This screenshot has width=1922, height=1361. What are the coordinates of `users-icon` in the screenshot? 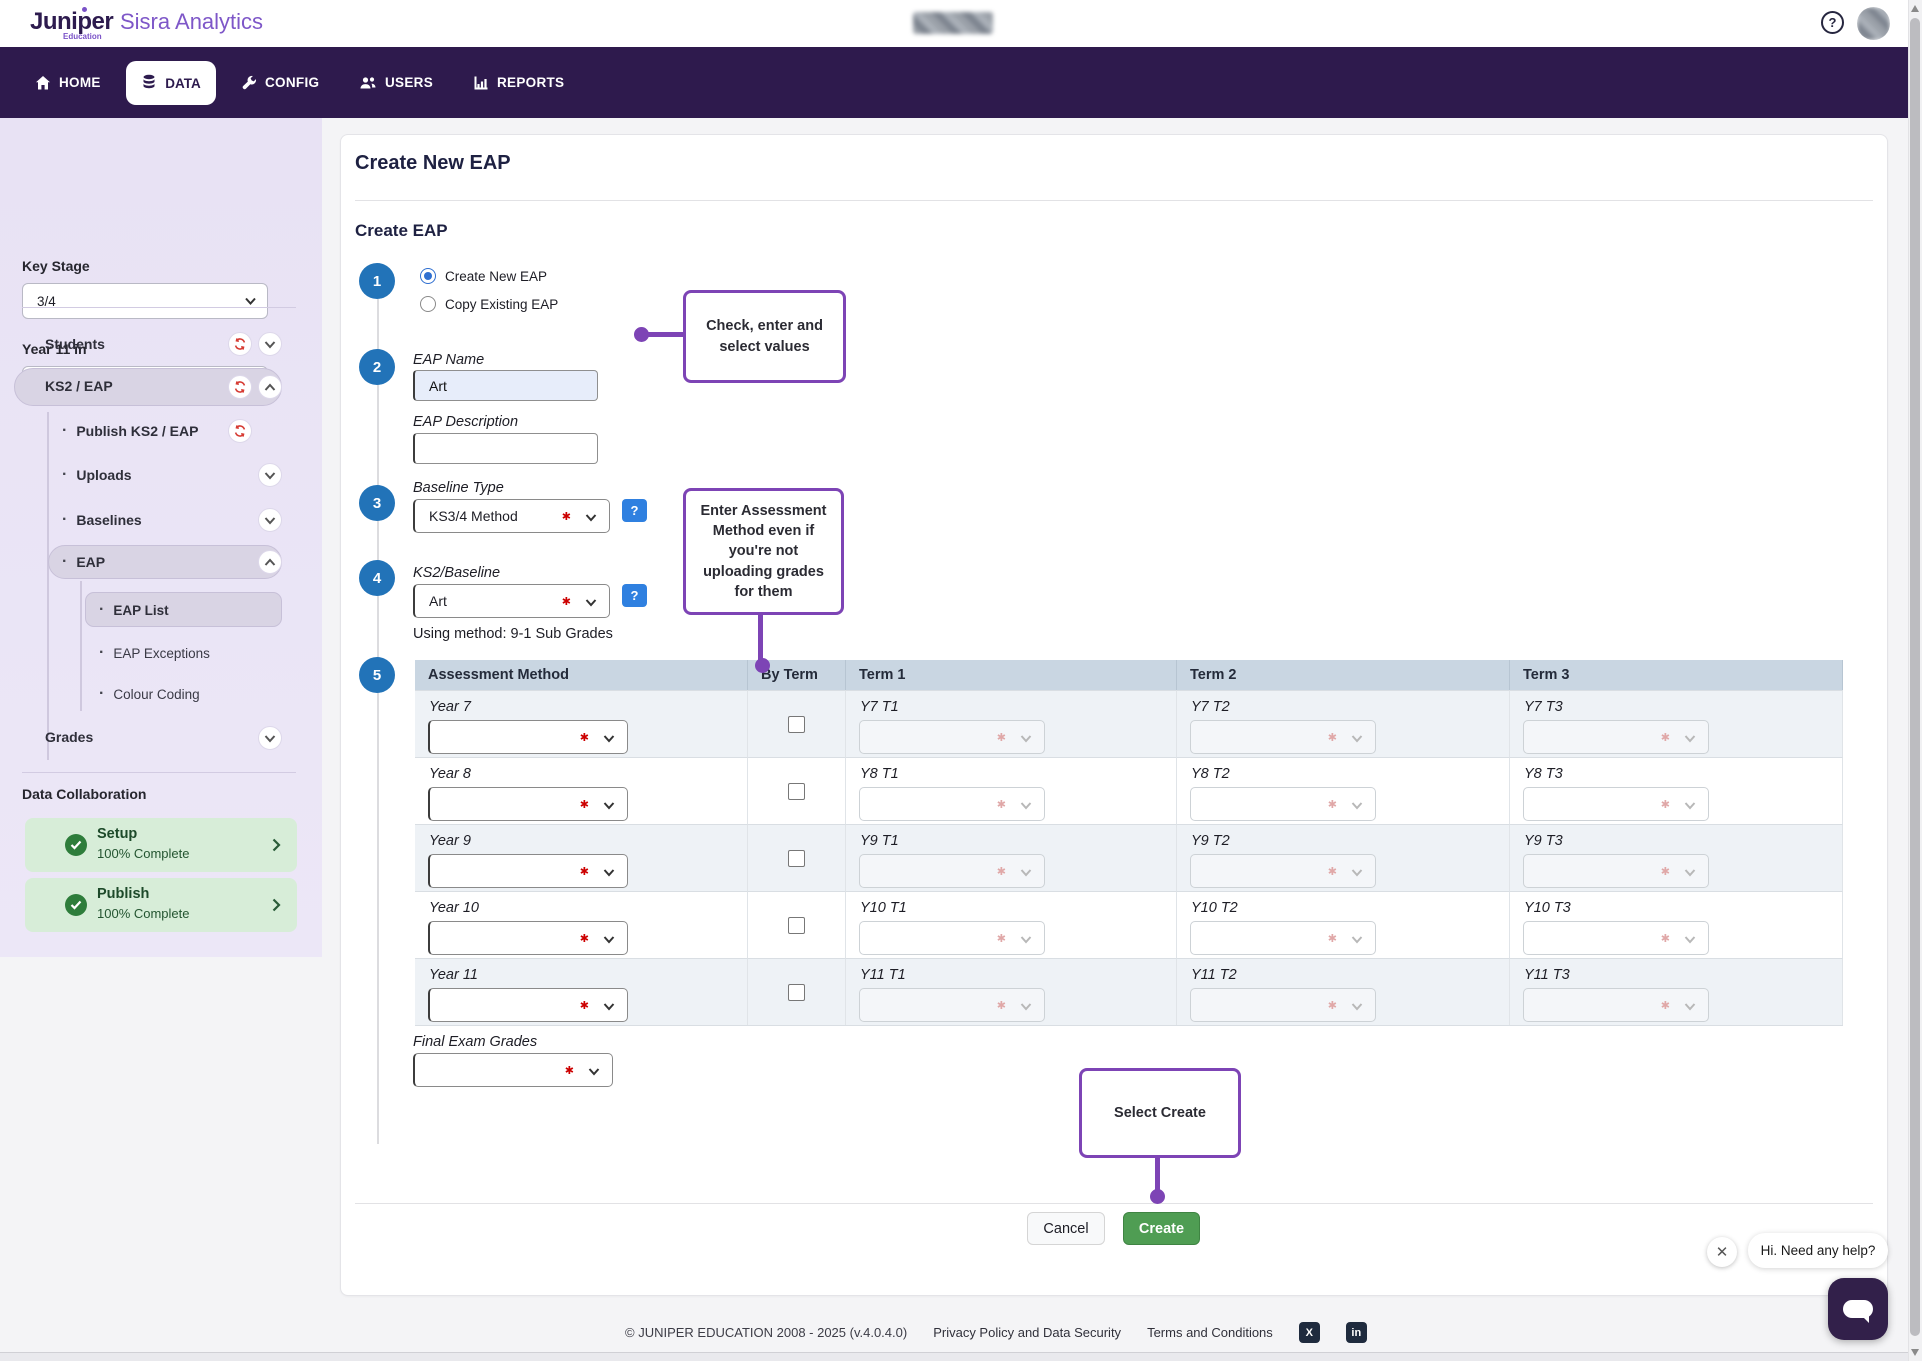 It's located at (368, 83).